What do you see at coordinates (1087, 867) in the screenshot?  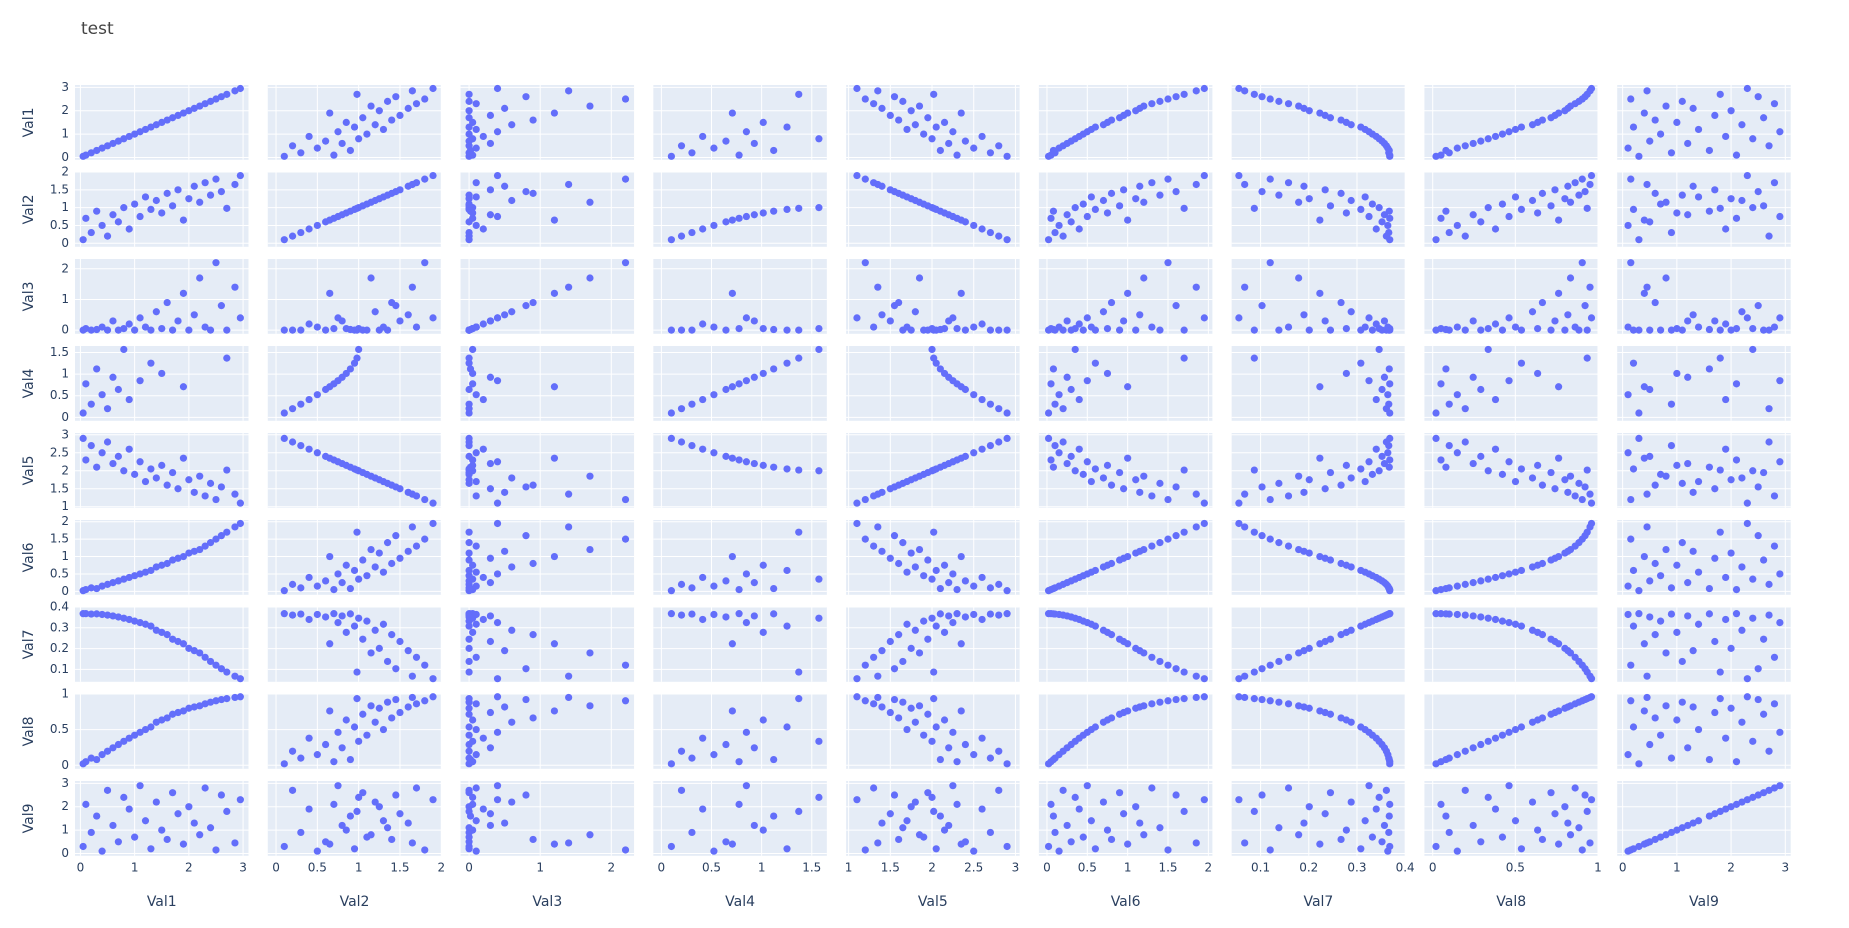 I see `x-tick-label: 0.5` at bounding box center [1087, 867].